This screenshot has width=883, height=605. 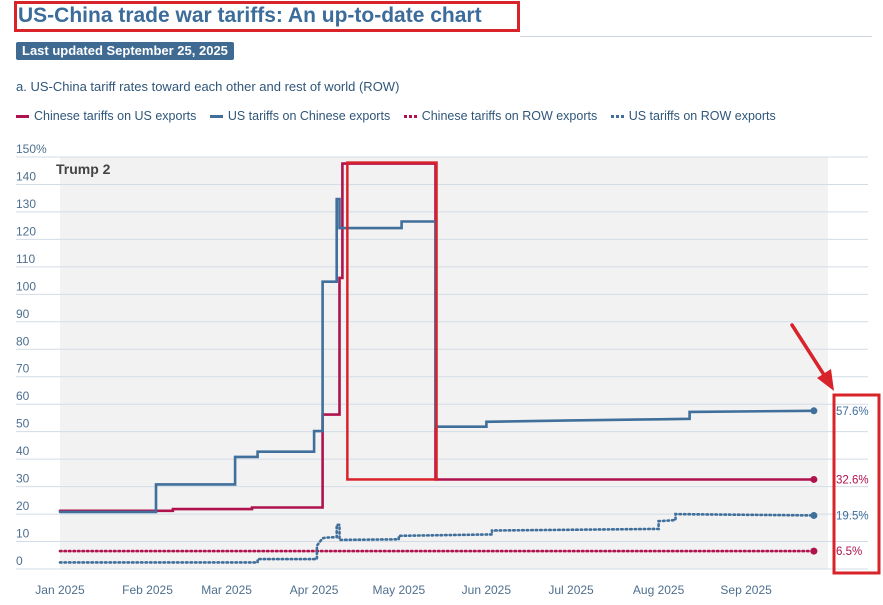 What do you see at coordinates (147, 590) in the screenshot?
I see `x-tick-label: Feb 2025` at bounding box center [147, 590].